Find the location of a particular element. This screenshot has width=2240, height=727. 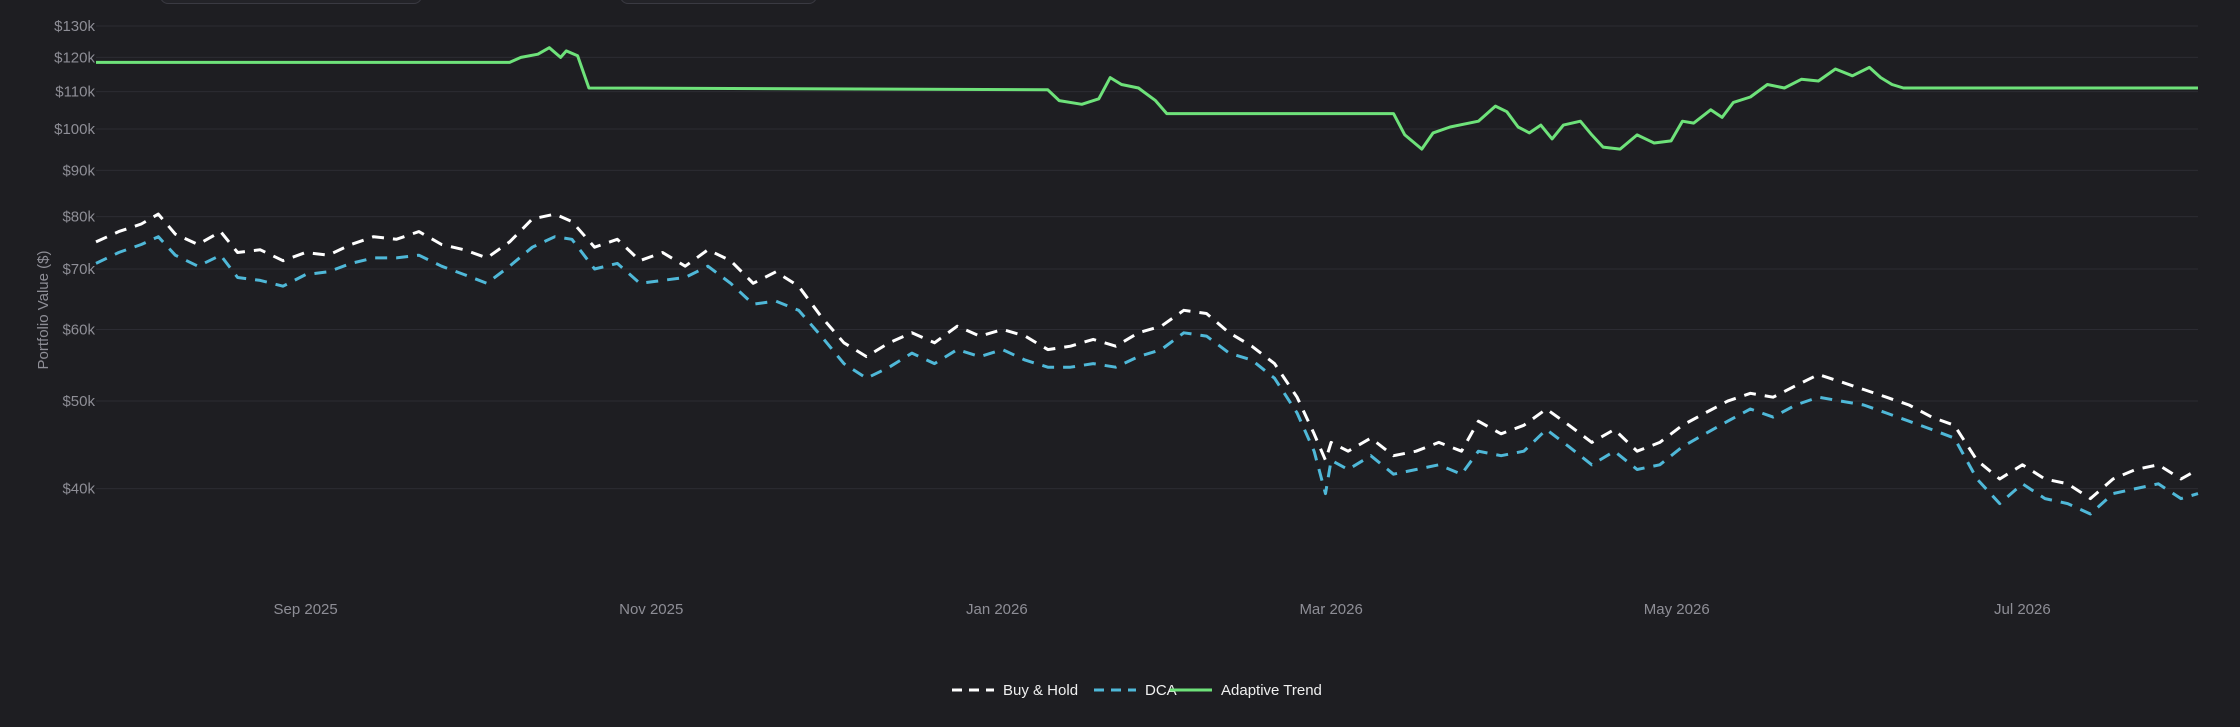

y-tick-label: $130k is located at coordinates (74, 26).